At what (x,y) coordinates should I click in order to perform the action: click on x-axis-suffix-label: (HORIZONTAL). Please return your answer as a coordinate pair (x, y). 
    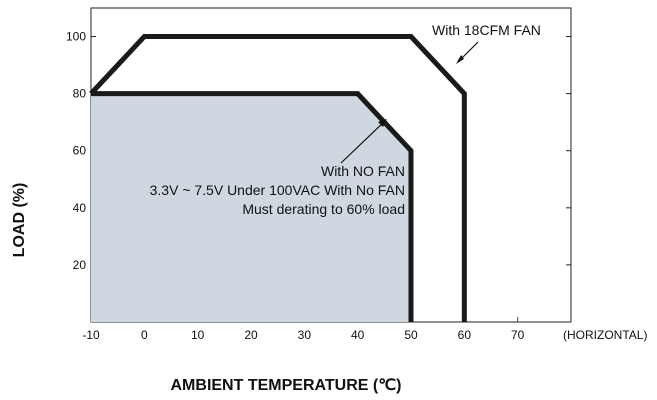
    Looking at the image, I should click on (605, 335).